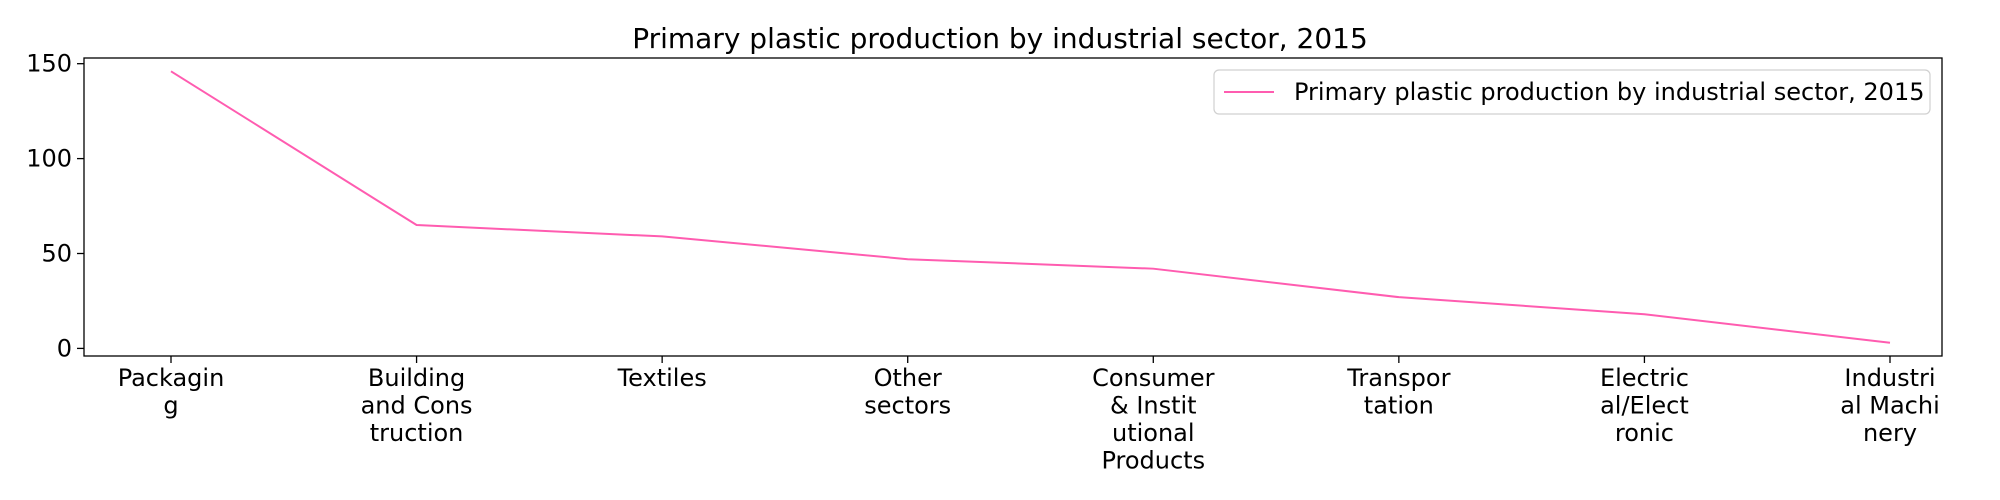  Describe the element at coordinates (908, 378) in the screenshot. I see `x-tick-label-line: Other` at that location.